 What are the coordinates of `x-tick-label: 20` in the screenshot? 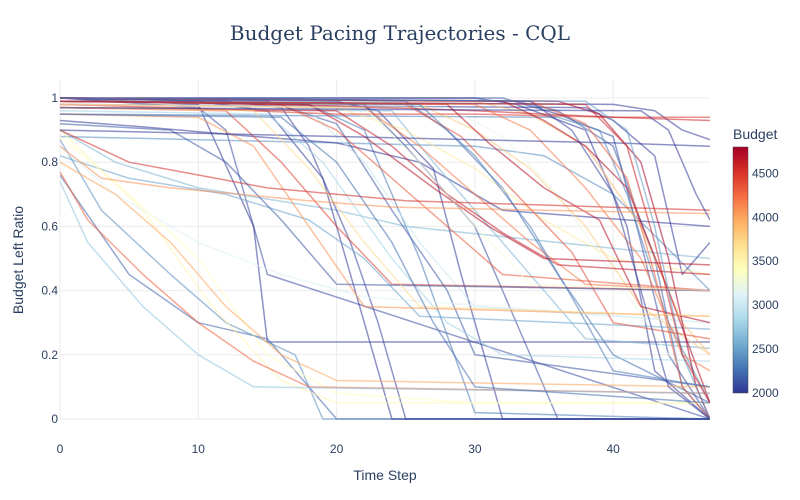 It's located at (337, 449).